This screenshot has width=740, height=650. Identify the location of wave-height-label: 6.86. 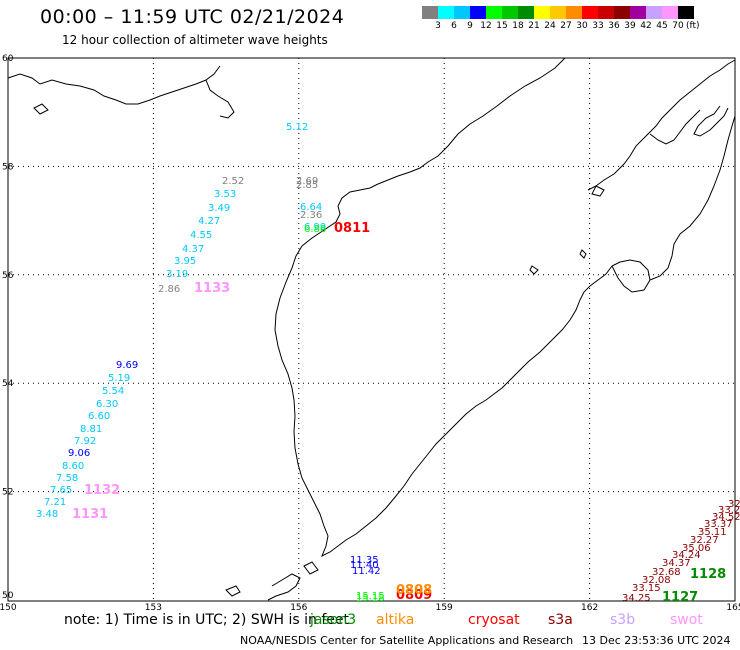
(315, 229).